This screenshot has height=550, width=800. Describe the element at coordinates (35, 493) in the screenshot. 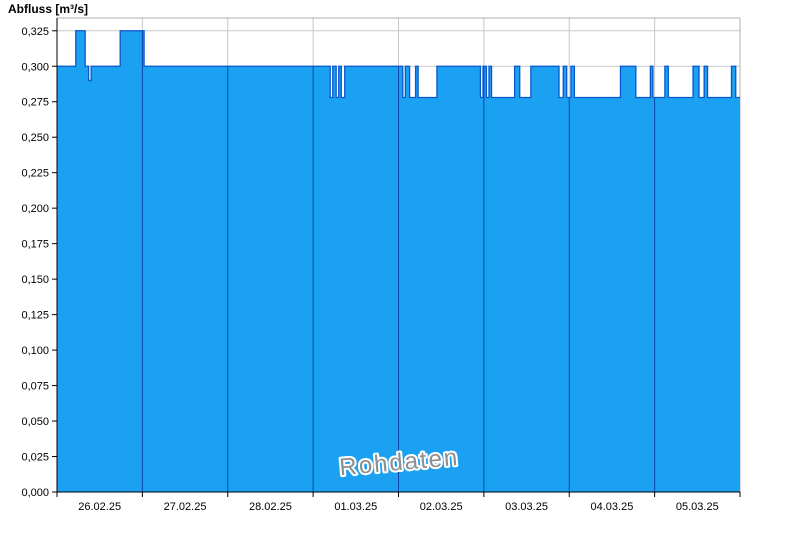

I see `y-tick-label: 0,000` at that location.